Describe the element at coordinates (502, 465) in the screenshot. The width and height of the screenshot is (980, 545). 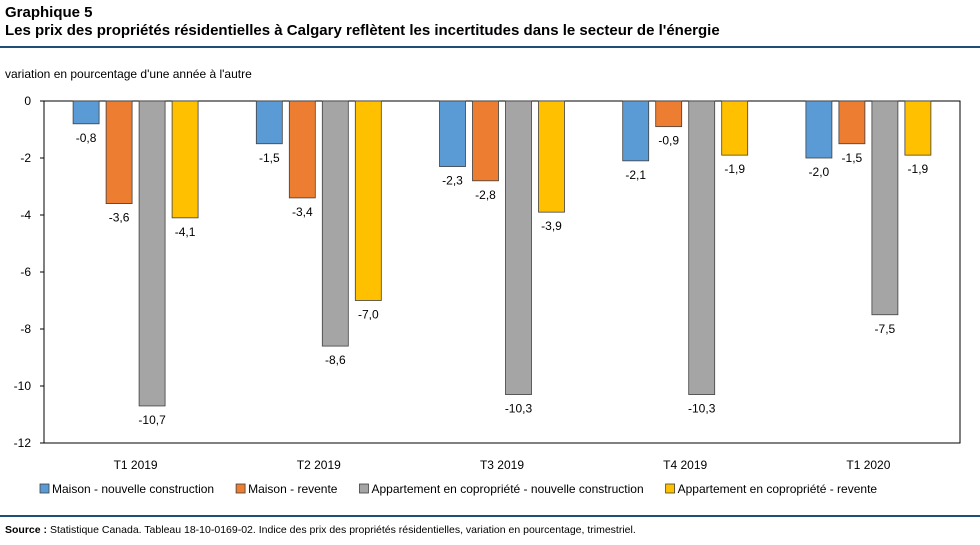
I see `x-tick-label: T3 2019` at that location.